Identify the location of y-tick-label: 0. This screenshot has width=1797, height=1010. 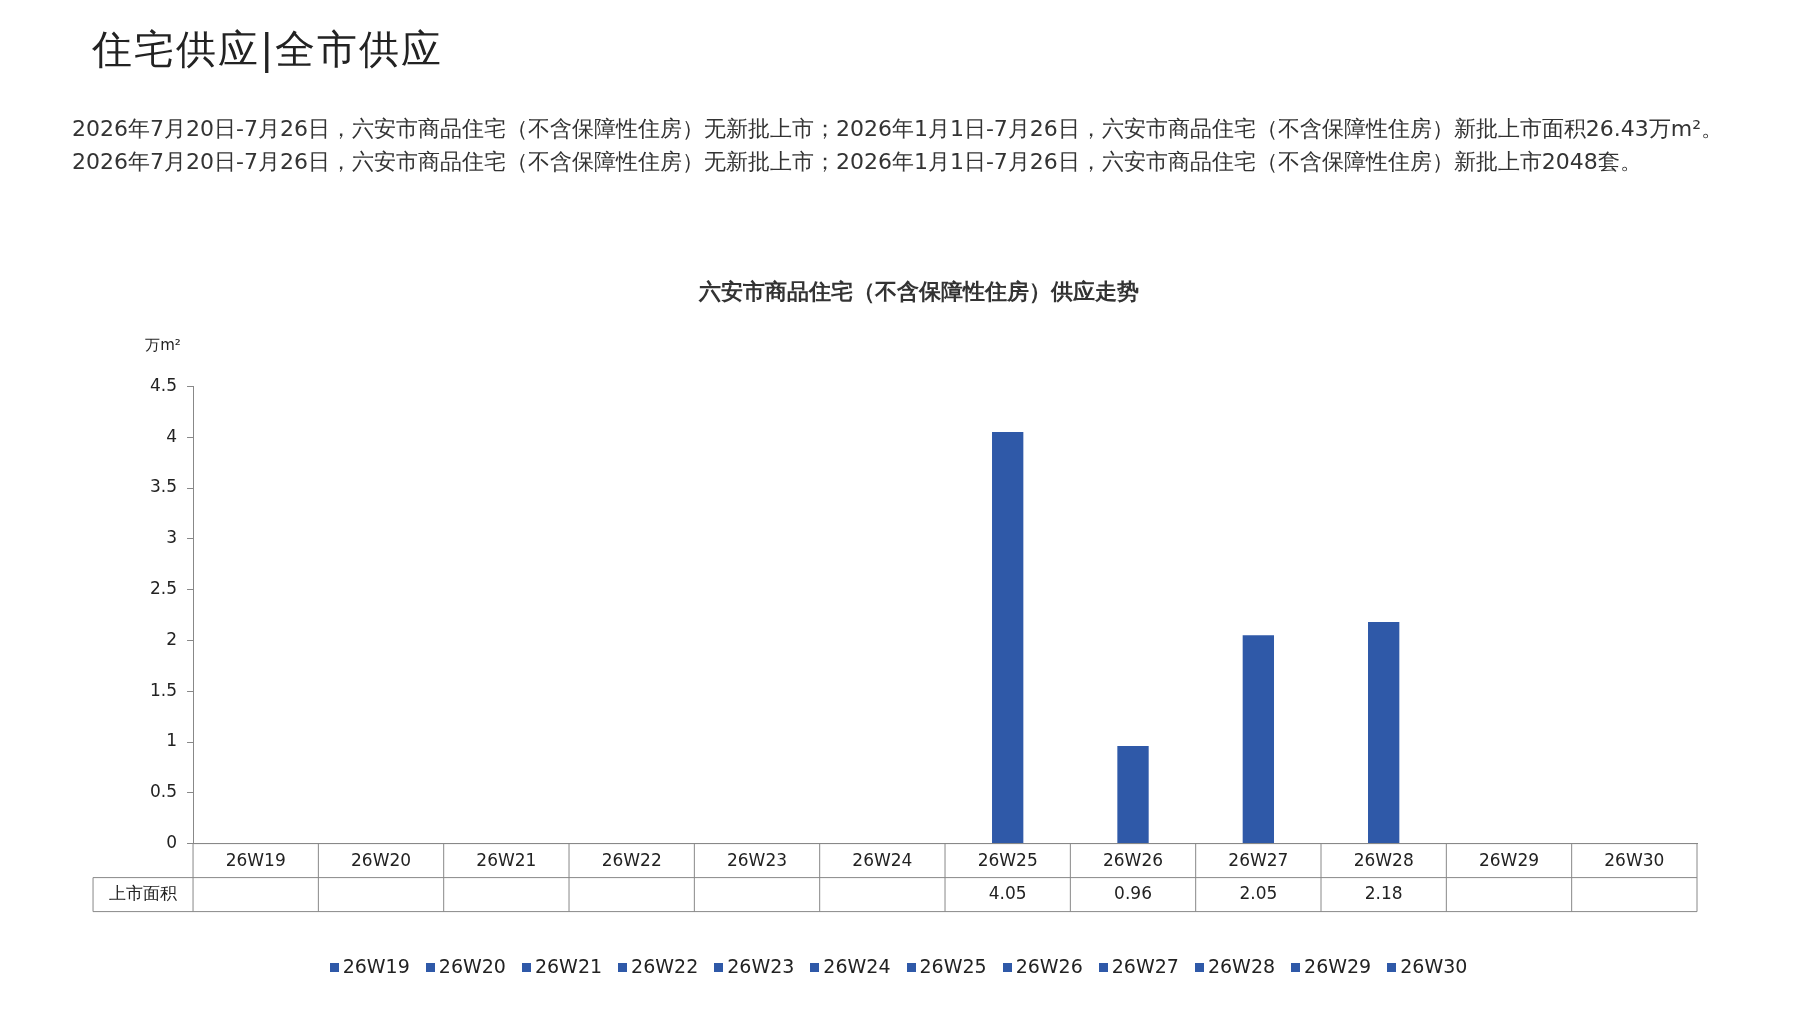
(172, 842).